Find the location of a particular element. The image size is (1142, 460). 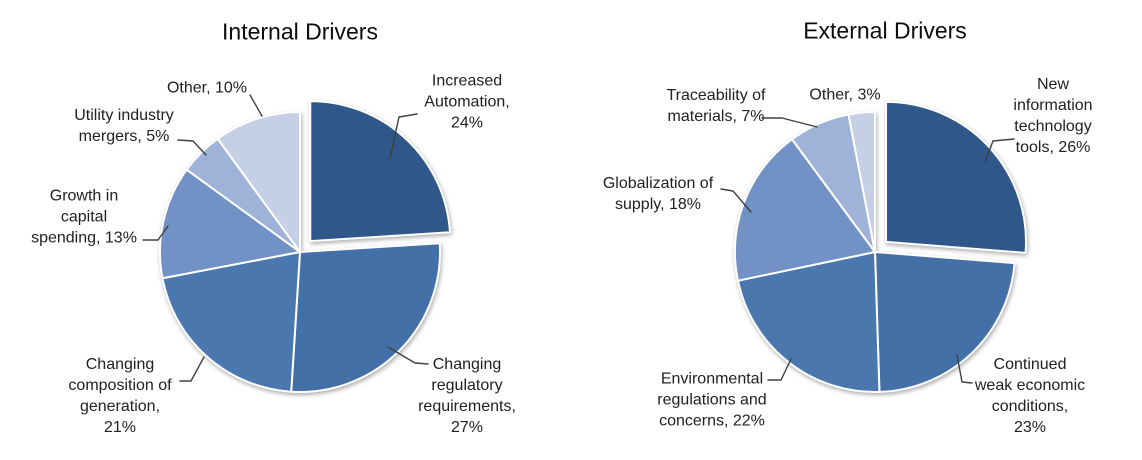

pie-slice-increased-automation is located at coordinates (380, 171).